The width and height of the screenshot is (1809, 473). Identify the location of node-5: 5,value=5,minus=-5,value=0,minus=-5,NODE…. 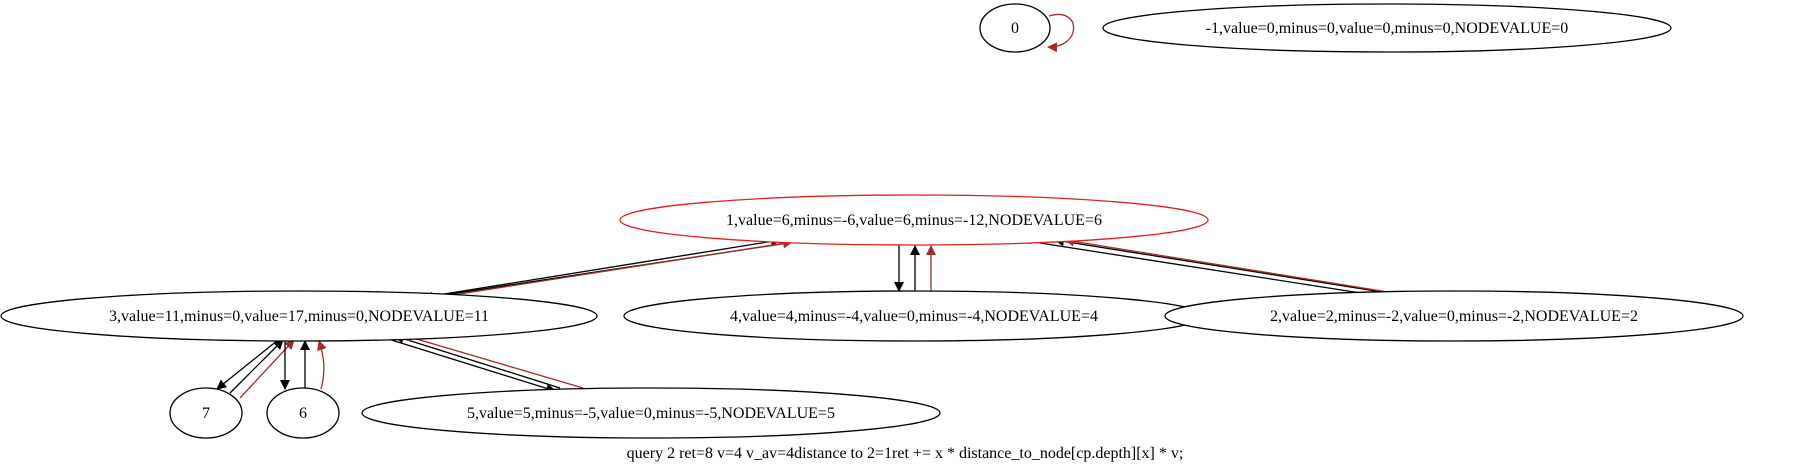
(651, 413).